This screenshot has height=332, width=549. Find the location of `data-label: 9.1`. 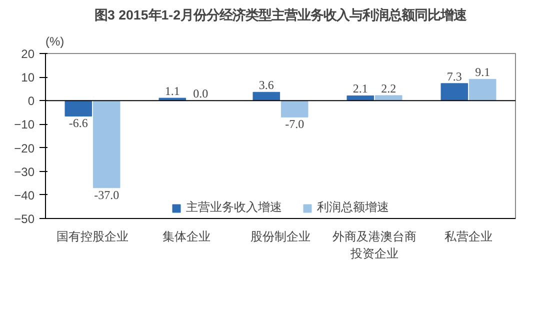

data-label: 9.1 is located at coordinates (482, 72).